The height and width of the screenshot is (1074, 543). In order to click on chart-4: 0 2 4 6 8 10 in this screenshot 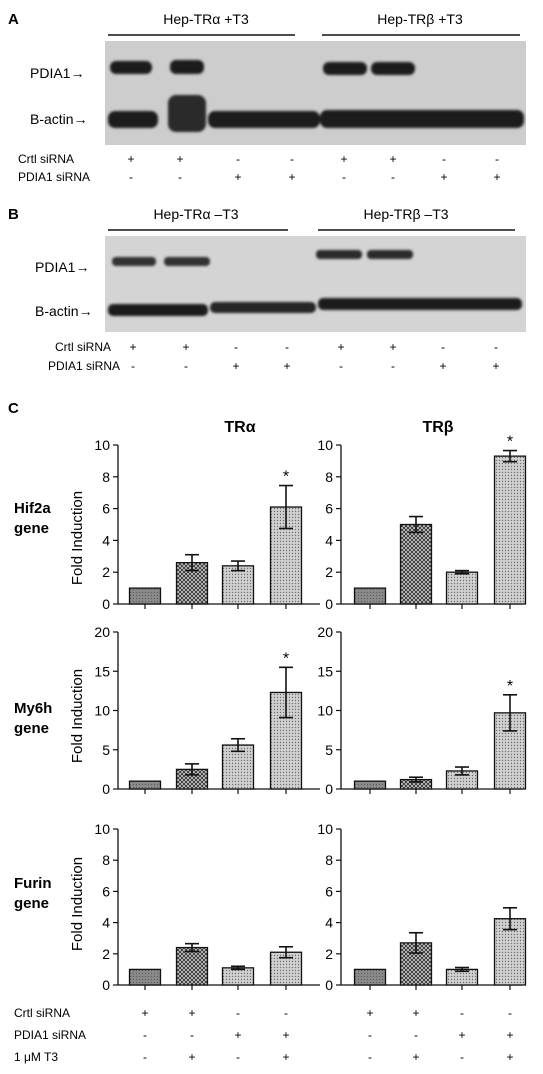, I will do `click(207, 907)`.